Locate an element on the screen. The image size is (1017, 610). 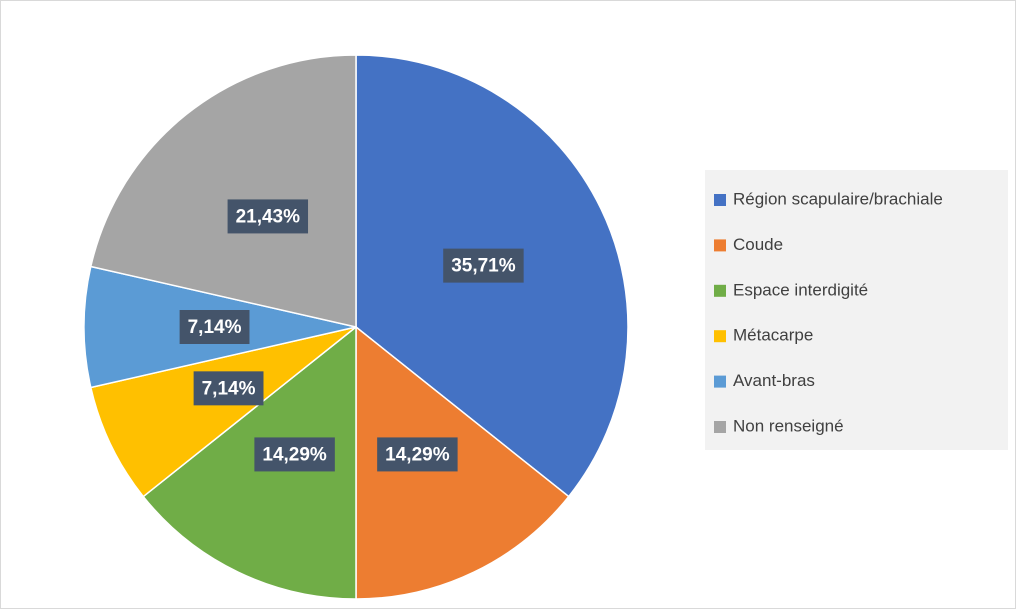
value-label: 21,43% is located at coordinates (268, 216).